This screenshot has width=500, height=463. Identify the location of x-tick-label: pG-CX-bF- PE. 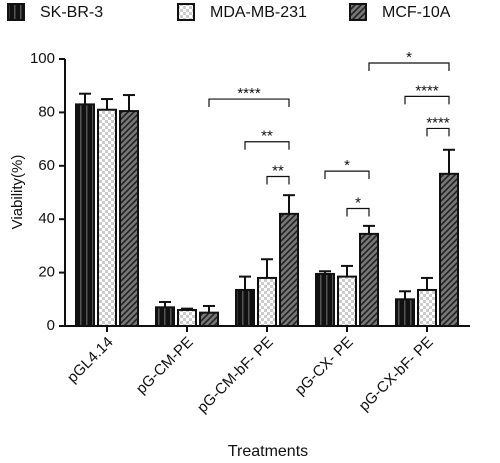
(396, 374).